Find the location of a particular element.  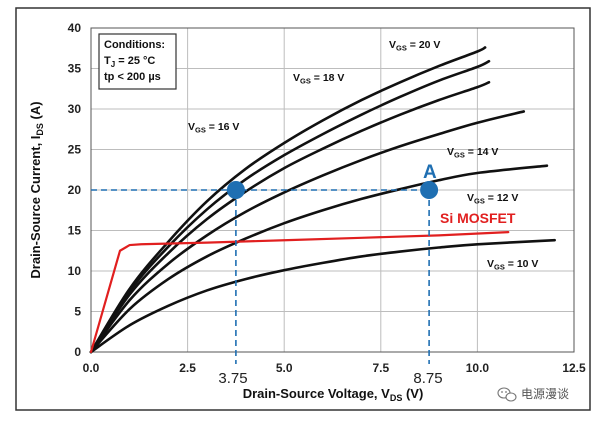

conditions-border is located at coordinates (137, 61).